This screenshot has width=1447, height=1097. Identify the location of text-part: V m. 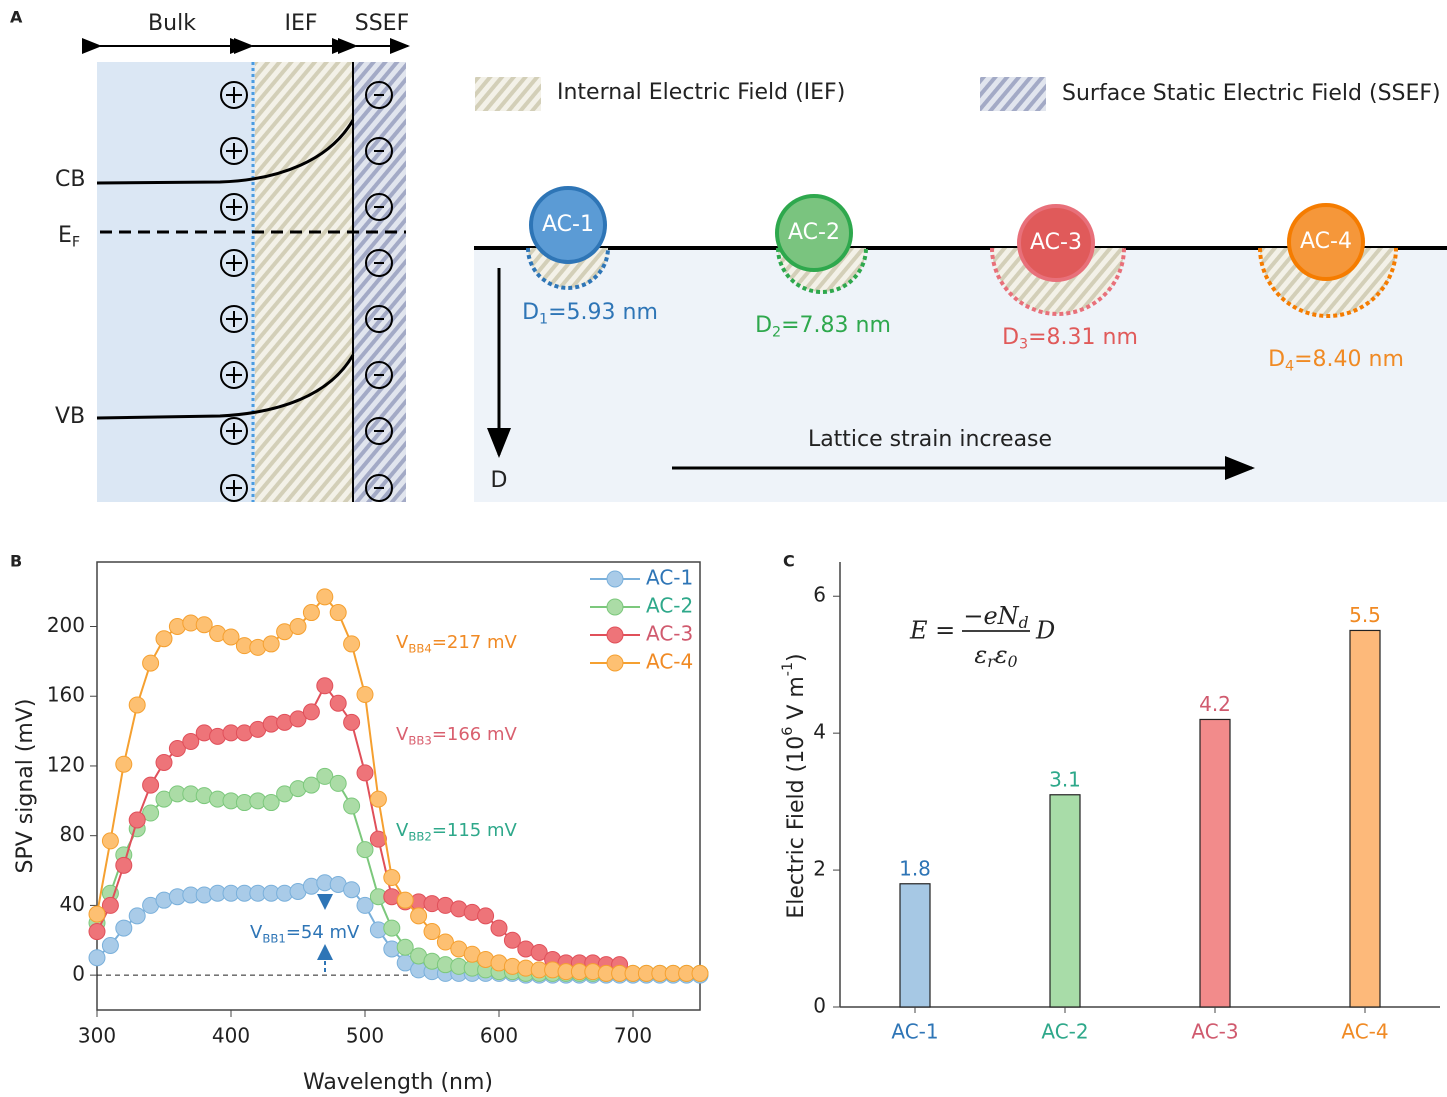
(796, 701).